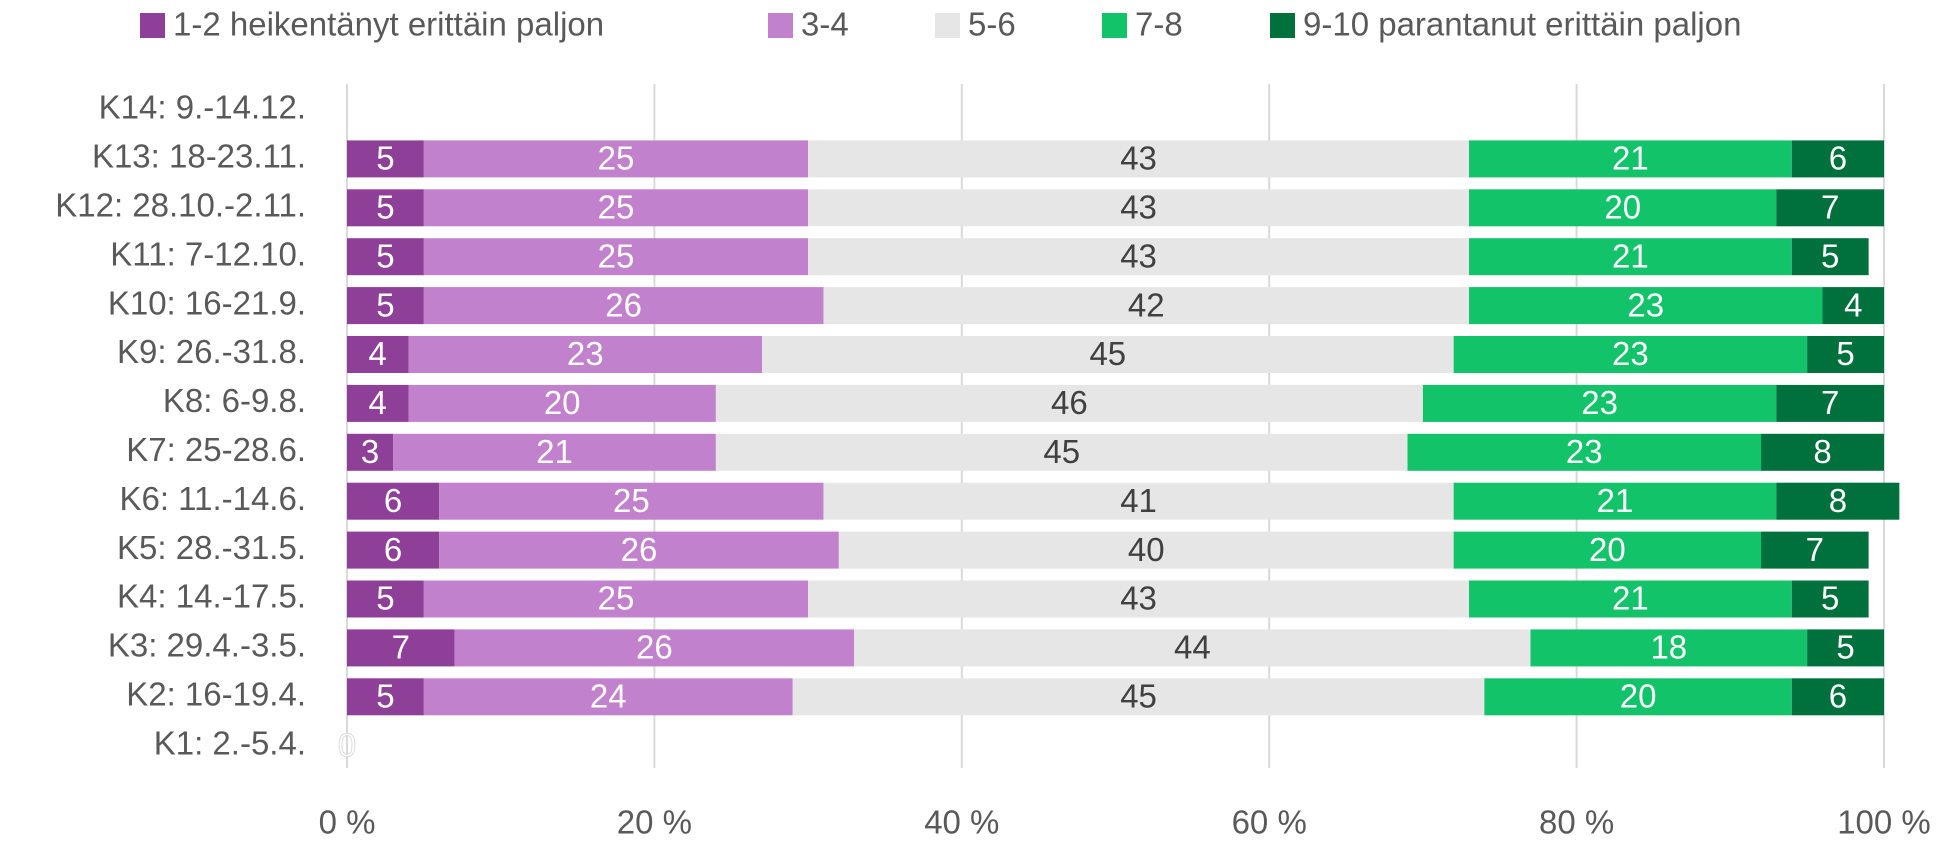 The height and width of the screenshot is (844, 1942). I want to click on y-tick-label: K13: 18-23.11., so click(199, 156).